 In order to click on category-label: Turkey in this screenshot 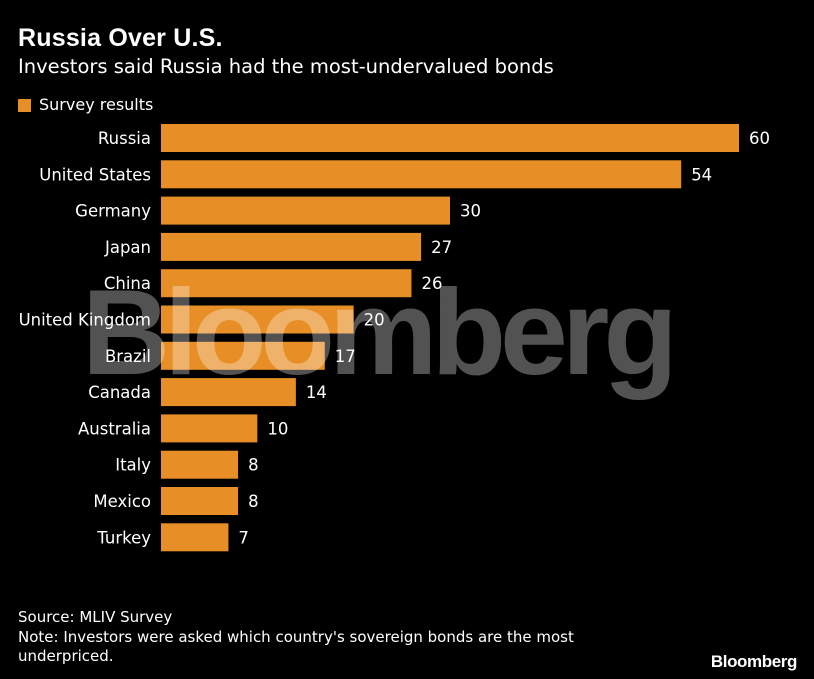, I will do `click(123, 537)`.